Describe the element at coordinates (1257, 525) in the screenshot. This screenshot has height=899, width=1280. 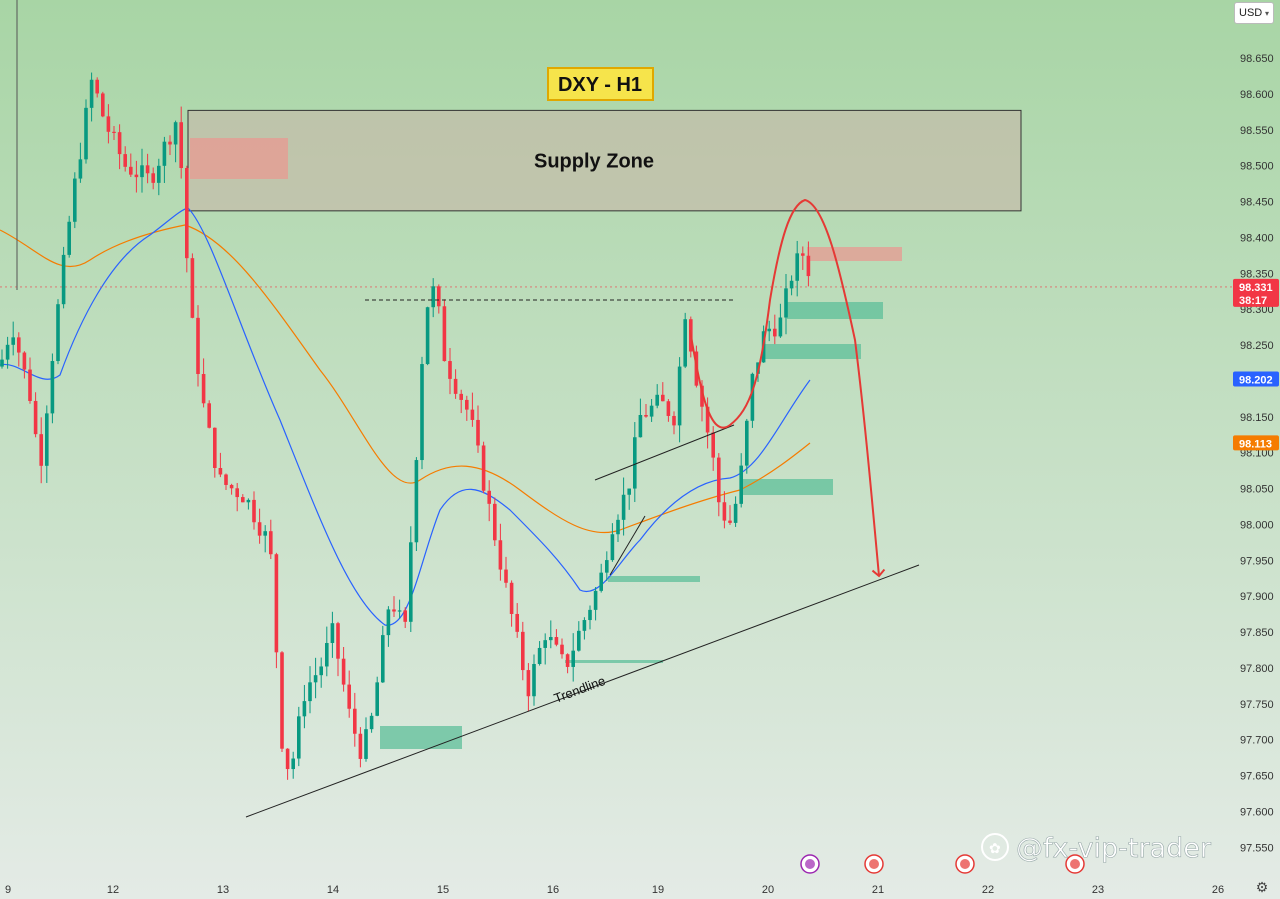
I see `y-tick-label: 98.000` at that location.